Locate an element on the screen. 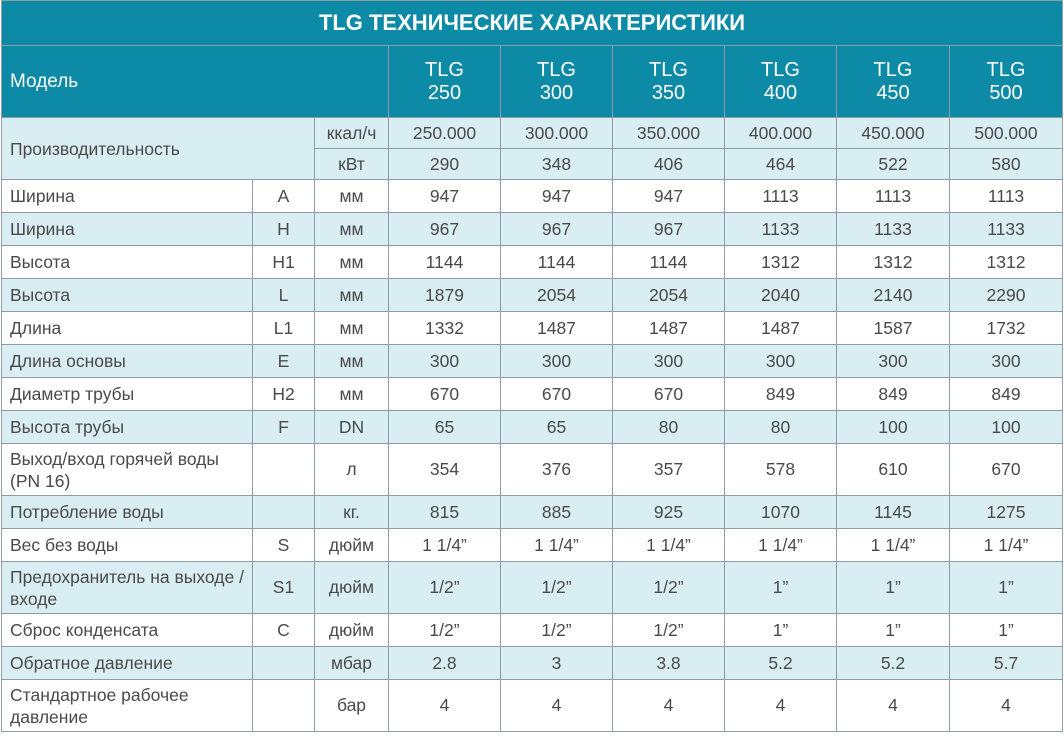 This screenshot has width=1064, height=745. table-row: Стандартное рабочее давление бар 4 4 4 4 4 4 is located at coordinates (532, 705).